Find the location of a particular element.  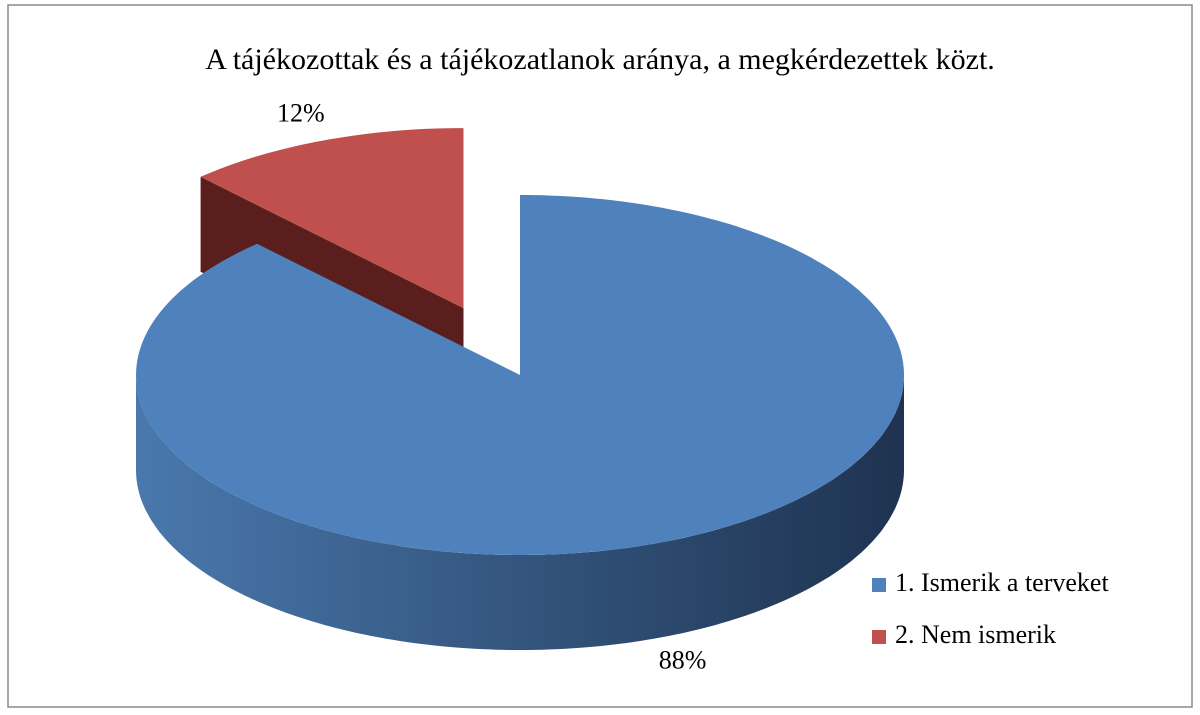

data-label: 12% is located at coordinates (301, 113).